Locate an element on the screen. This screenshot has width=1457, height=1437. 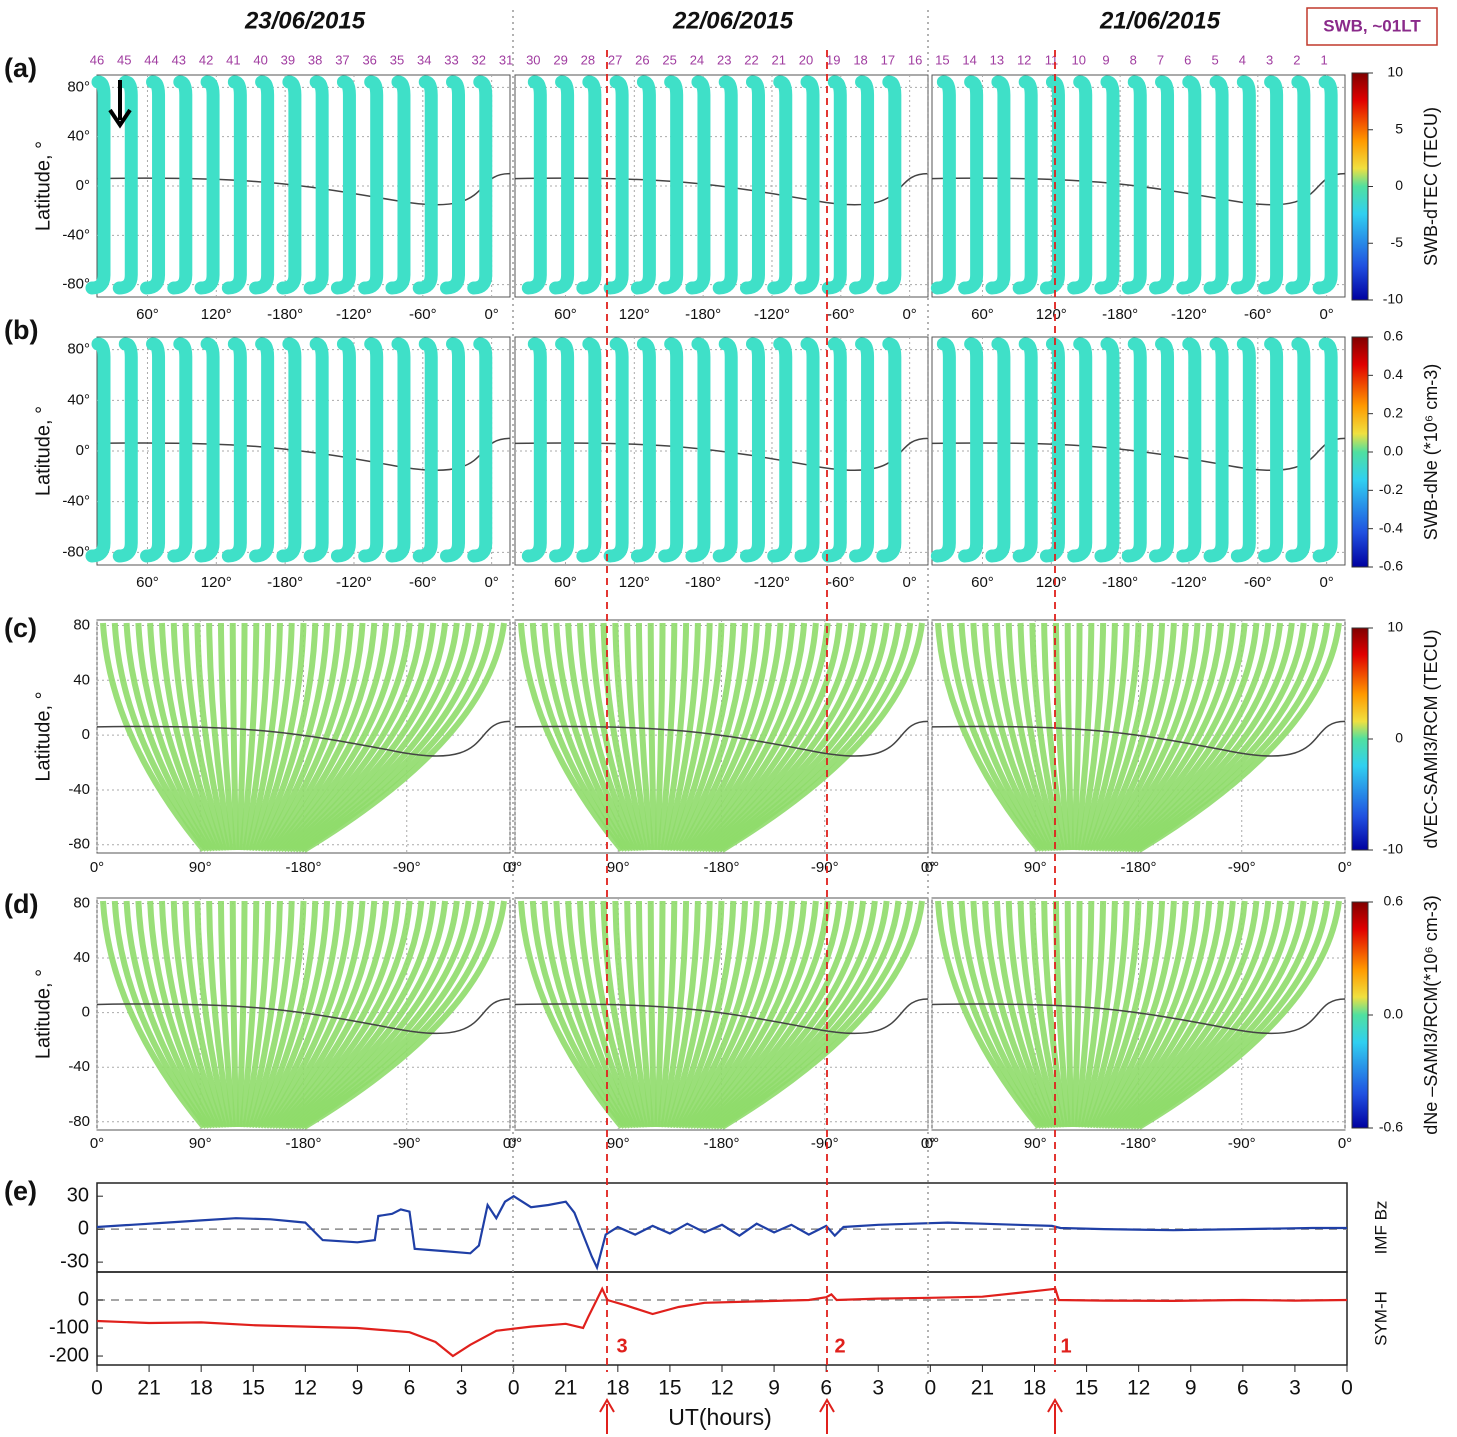
x-tick-label: 90° is located at coordinates (618, 867).